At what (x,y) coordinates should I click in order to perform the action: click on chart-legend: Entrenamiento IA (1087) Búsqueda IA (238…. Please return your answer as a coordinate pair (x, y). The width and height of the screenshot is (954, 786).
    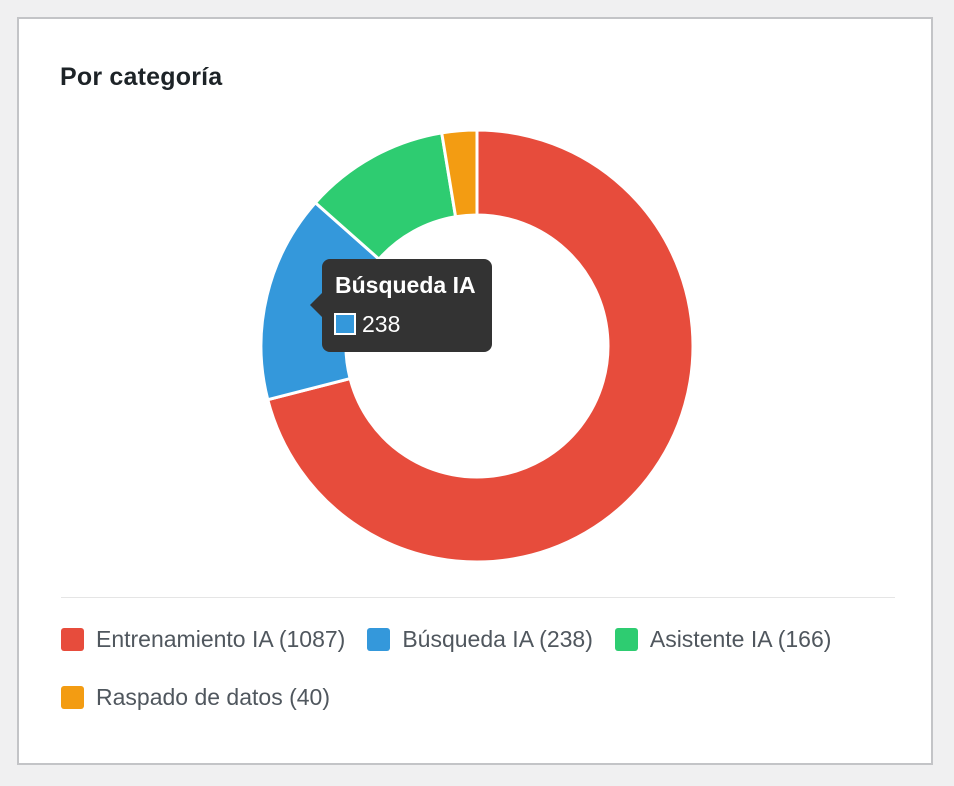
    Looking at the image, I should click on (486, 668).